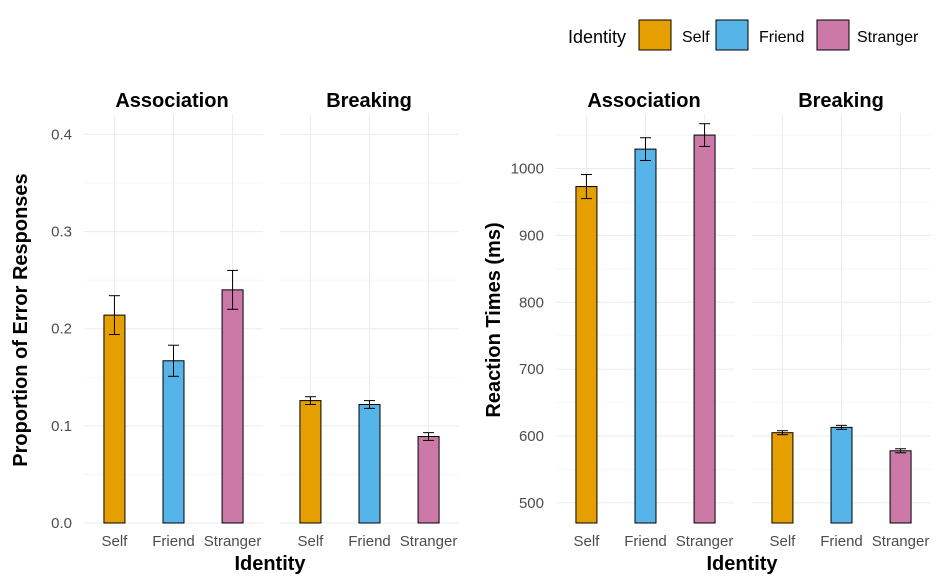 Image resolution: width=944 pixels, height=584 pixels. Describe the element at coordinates (531, 503) in the screenshot. I see `right-y-tick-label: 500` at that location.